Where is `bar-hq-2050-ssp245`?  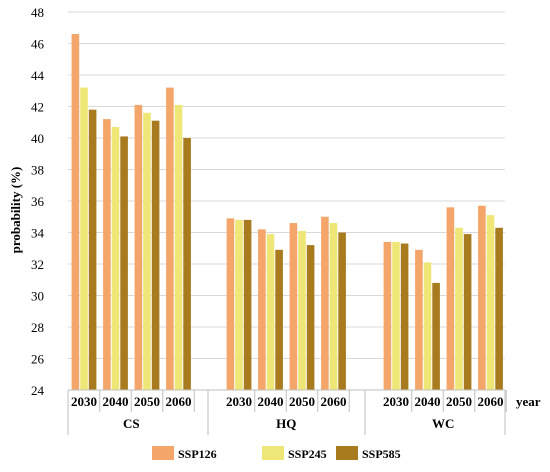 bar-hq-2050-ssp245 is located at coordinates (302, 310).